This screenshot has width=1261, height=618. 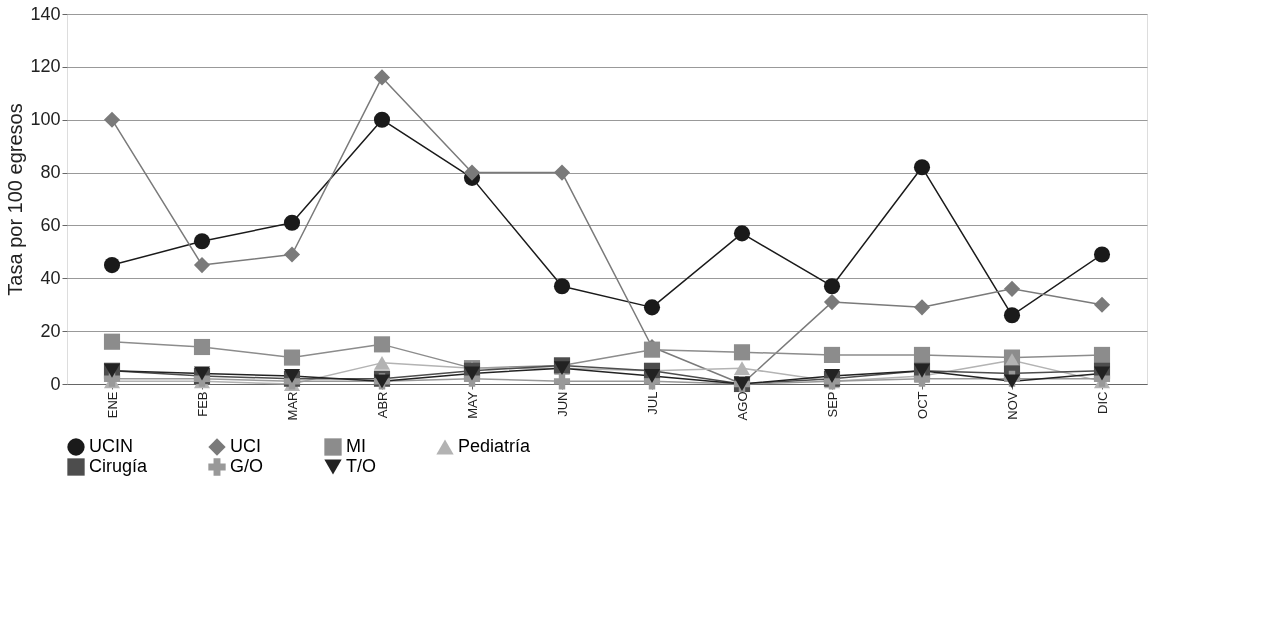 I want to click on x-tick-label: ABR, so click(x=382, y=405).